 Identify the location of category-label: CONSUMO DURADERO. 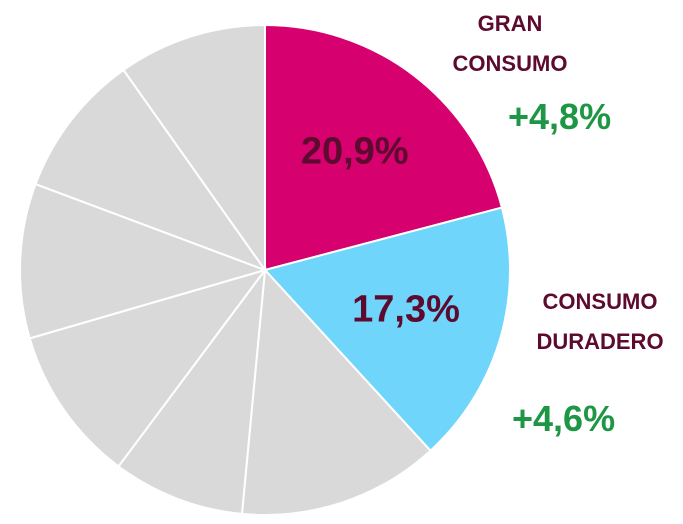
(600, 321).